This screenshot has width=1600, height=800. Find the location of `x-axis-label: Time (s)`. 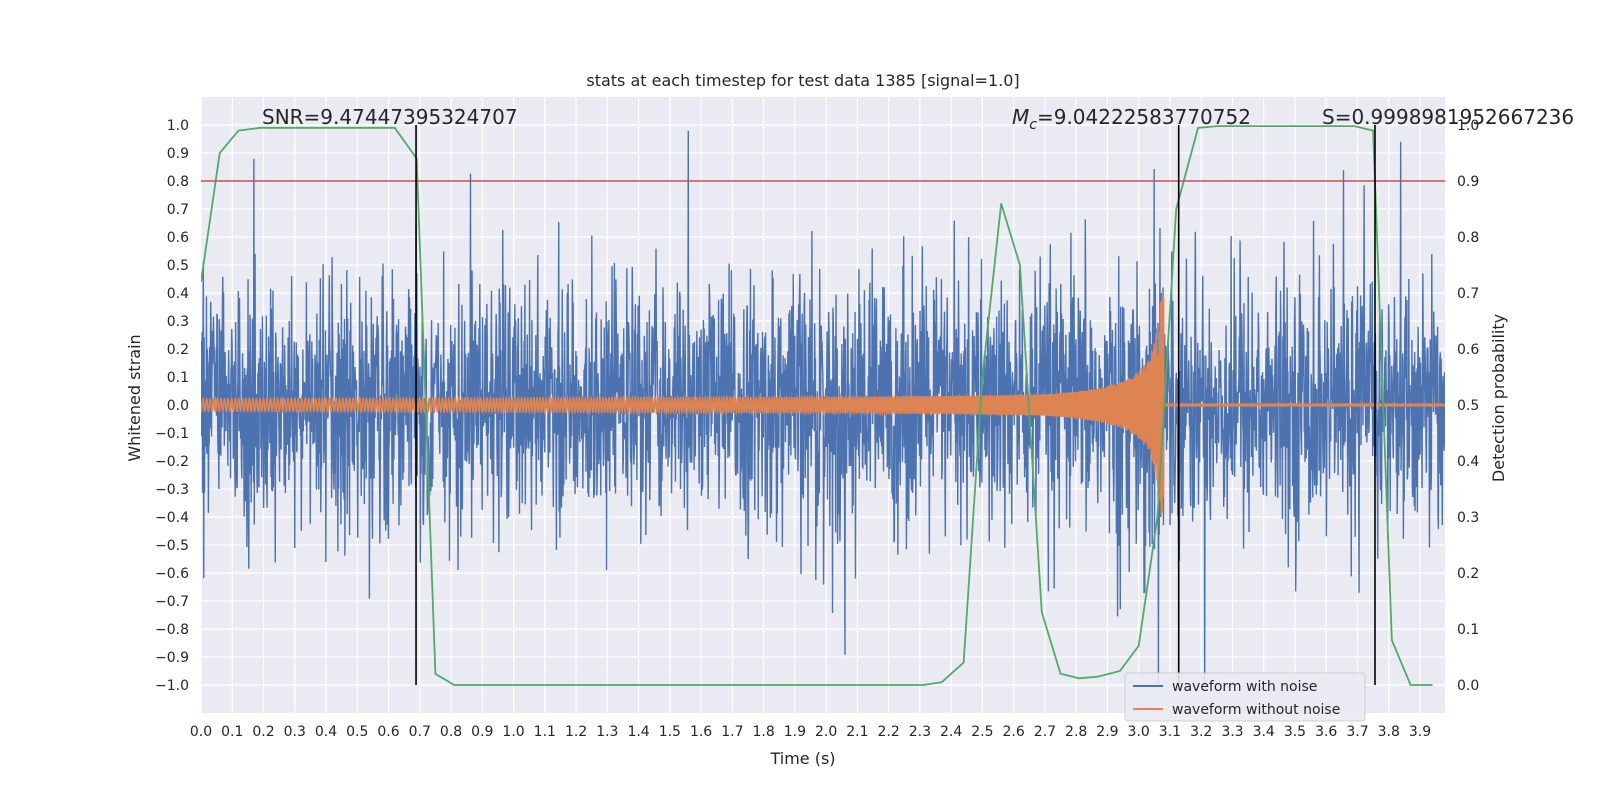

x-axis-label: Time (s) is located at coordinates (802, 758).